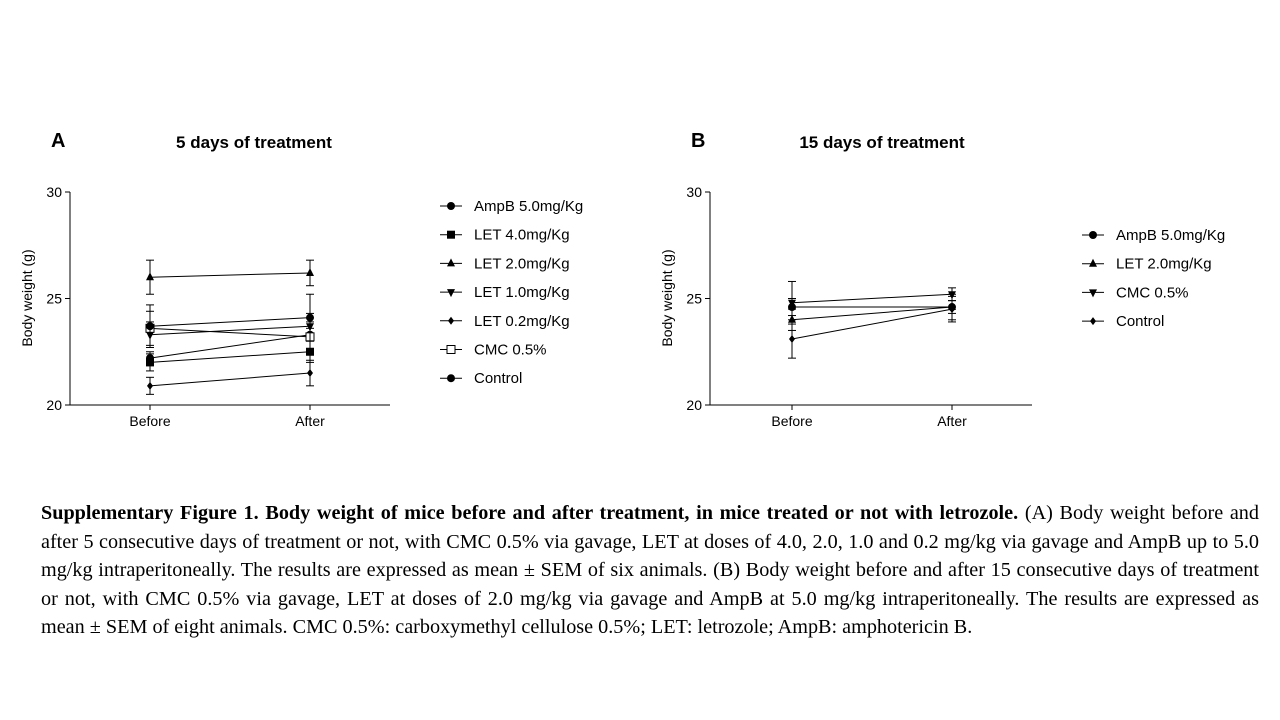 The height and width of the screenshot is (720, 1280). Describe the element at coordinates (522, 292) in the screenshot. I see `legend-label: LET 1.0mg/Kg` at that location.